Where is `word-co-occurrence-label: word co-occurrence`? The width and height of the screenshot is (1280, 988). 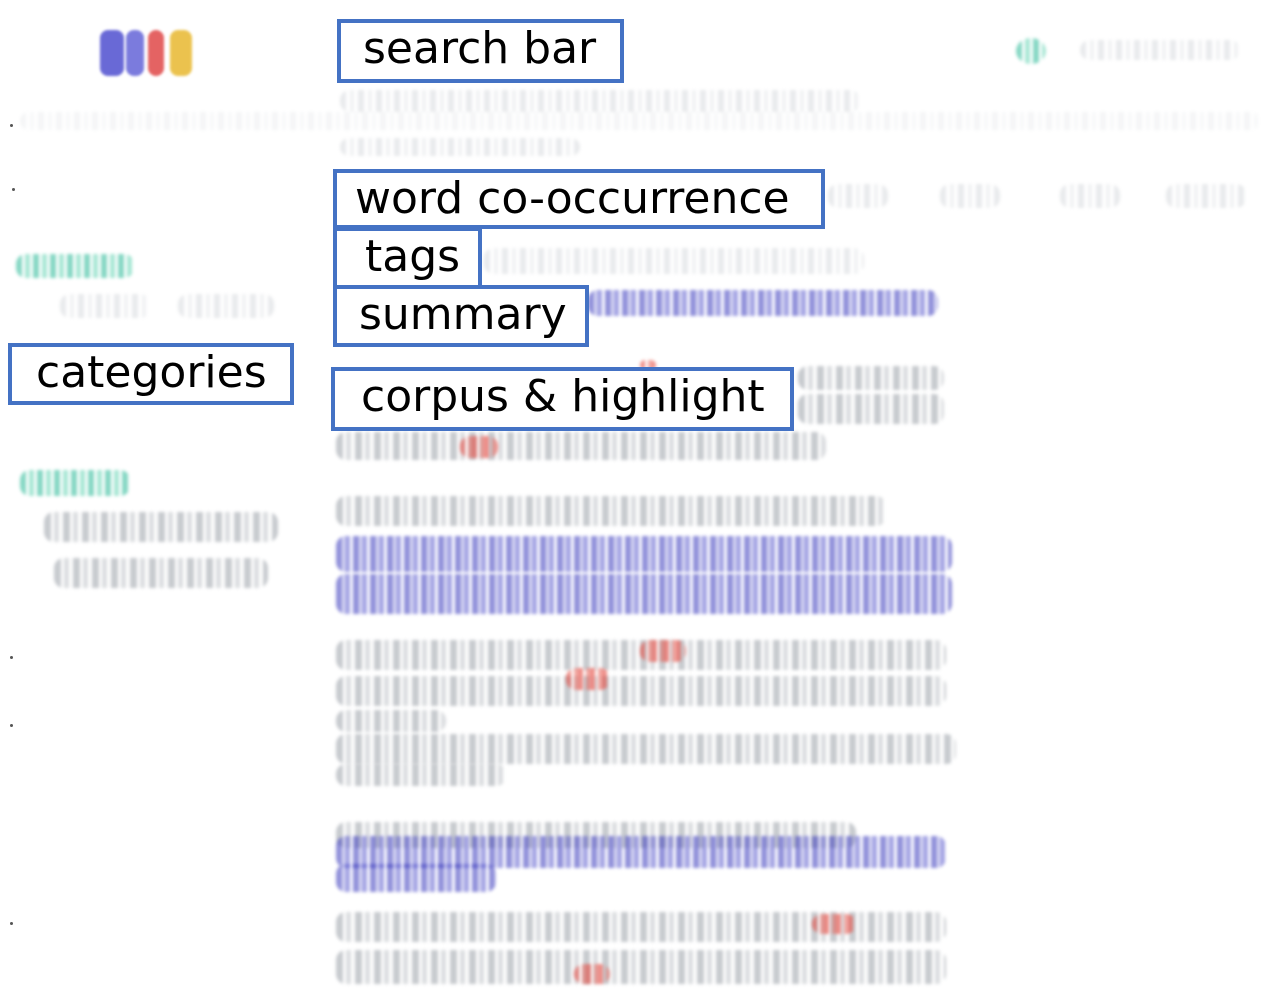 word-co-occurrence-label: word co-occurrence is located at coordinates (579, 199).